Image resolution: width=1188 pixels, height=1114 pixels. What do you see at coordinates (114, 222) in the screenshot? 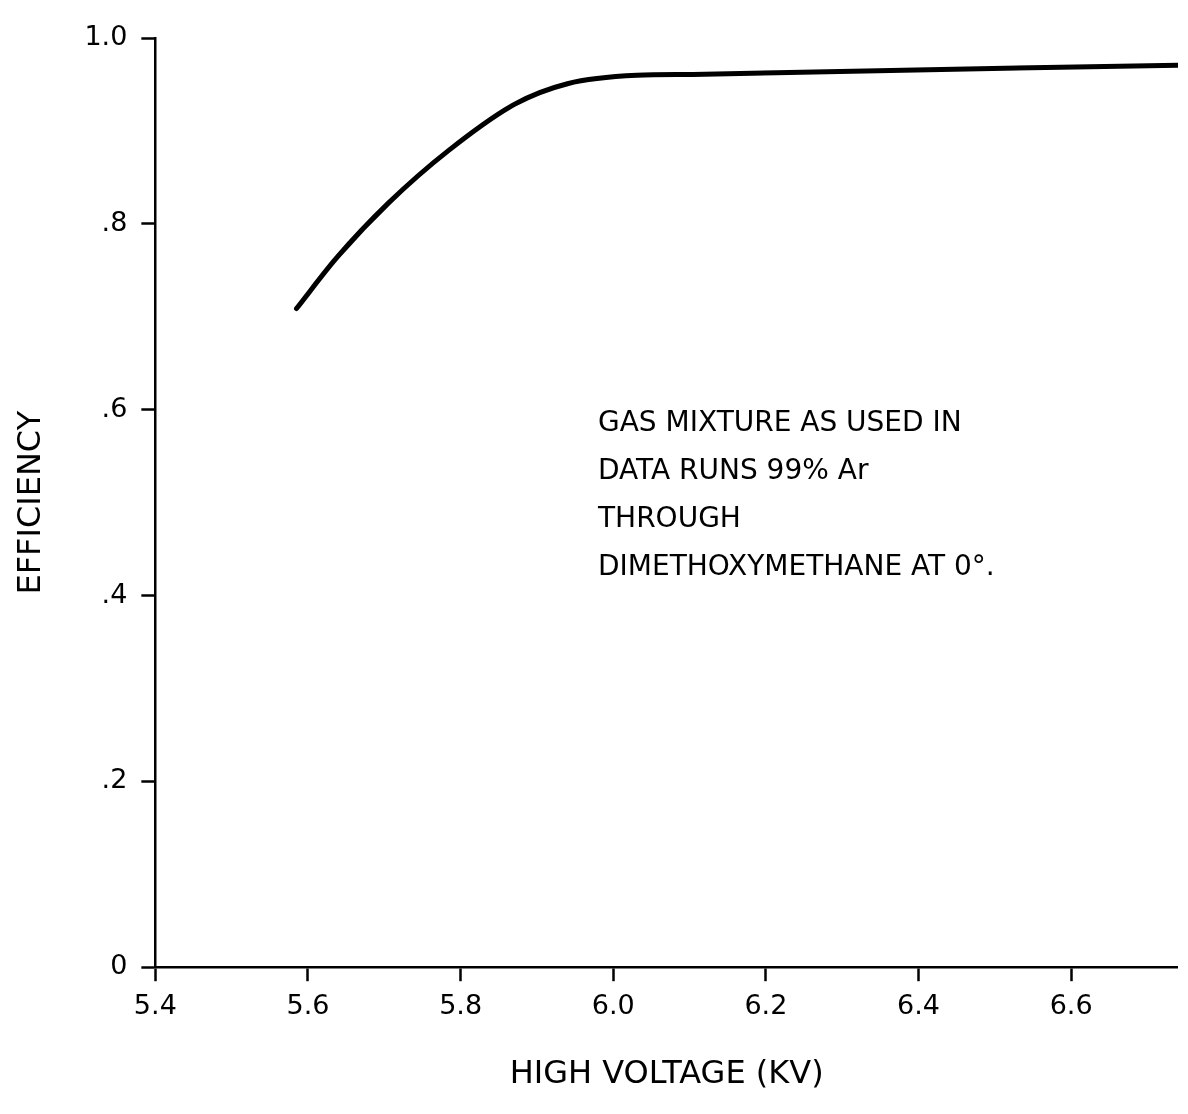
I see `y-tick-label: .8` at bounding box center [114, 222].